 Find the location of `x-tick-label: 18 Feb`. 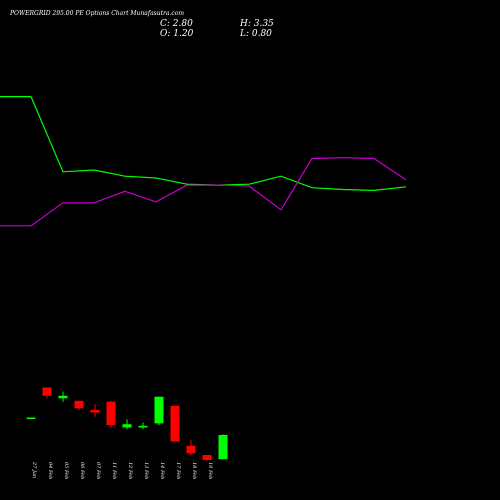

x-tick-label: 18 Feb is located at coordinates (194, 470).